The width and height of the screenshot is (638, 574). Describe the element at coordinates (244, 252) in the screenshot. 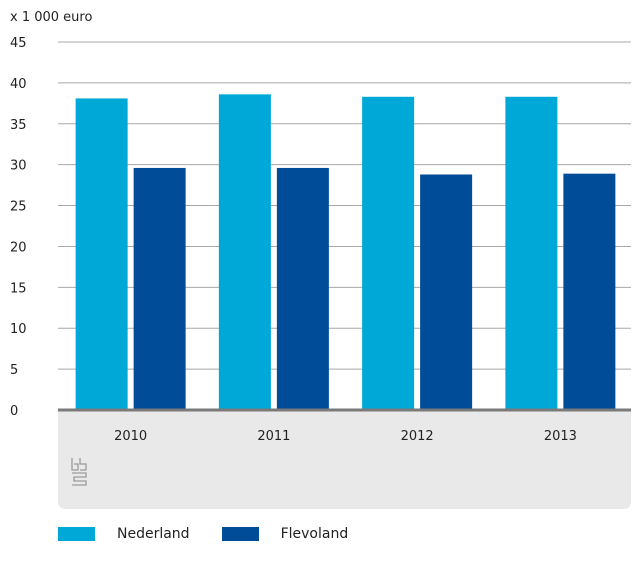

I see `bar-nederland-2011` at that location.